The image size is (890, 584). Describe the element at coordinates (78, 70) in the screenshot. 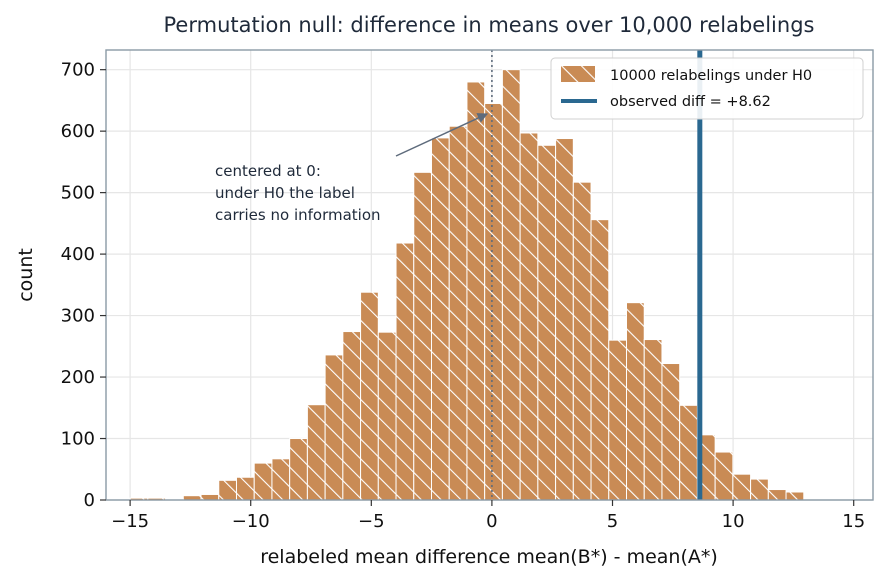

I see `y-tick-label: 700` at that location.